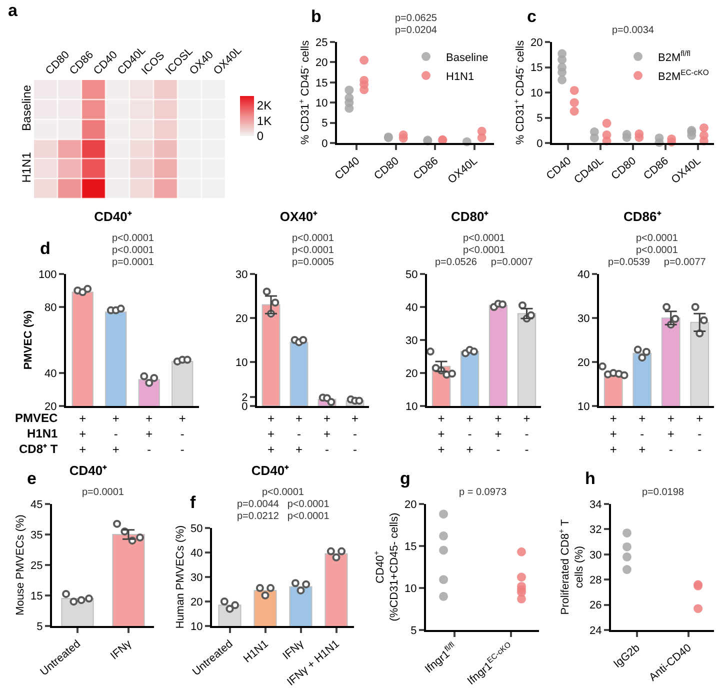 The image size is (720, 688). What do you see at coordinates (531, 16) in the screenshot?
I see `chart-subtitle: c` at bounding box center [531, 16].